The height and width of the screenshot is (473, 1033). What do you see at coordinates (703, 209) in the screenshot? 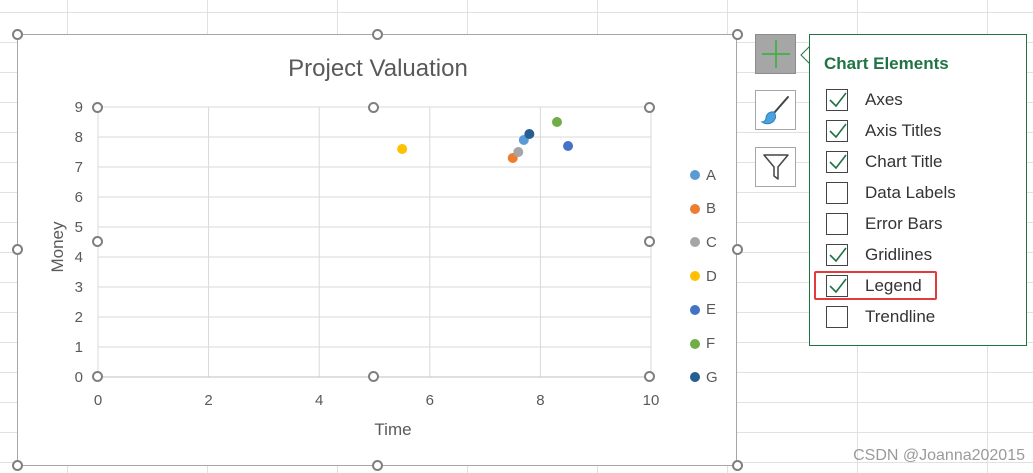
I see `legend-item-b: B` at bounding box center [703, 209].